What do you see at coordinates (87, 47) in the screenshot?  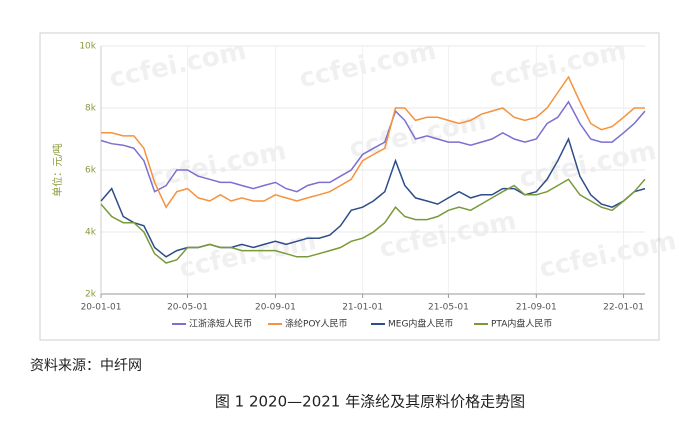 I see `y-tick-label: 10k` at bounding box center [87, 47].